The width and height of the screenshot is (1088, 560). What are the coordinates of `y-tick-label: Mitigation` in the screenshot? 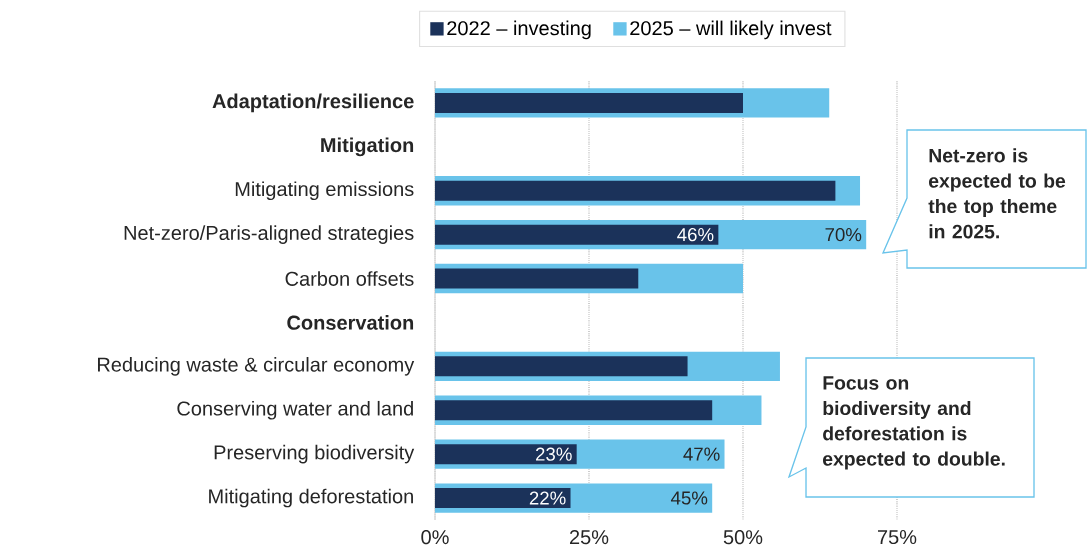 It's located at (367, 147).